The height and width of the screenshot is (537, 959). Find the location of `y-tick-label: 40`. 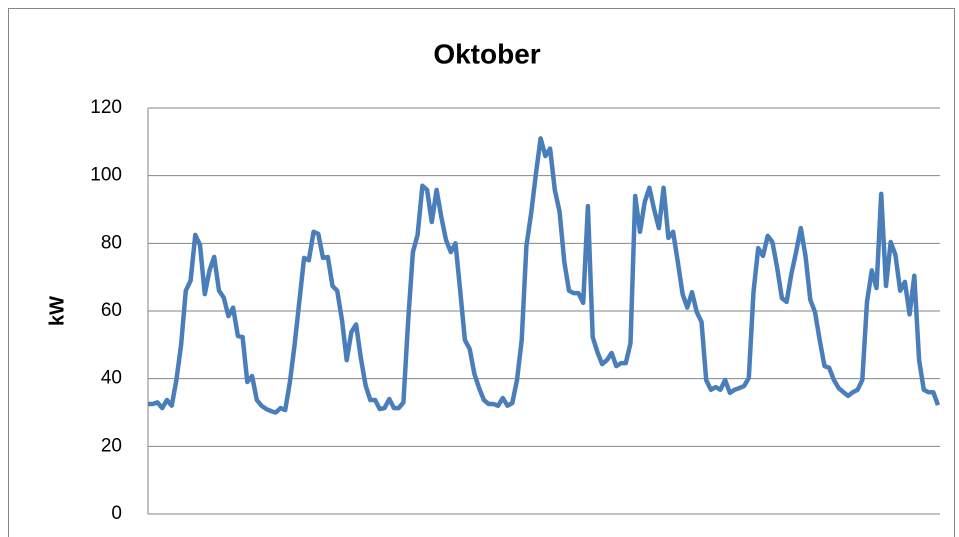

y-tick-label: 40 is located at coordinates (111, 378).